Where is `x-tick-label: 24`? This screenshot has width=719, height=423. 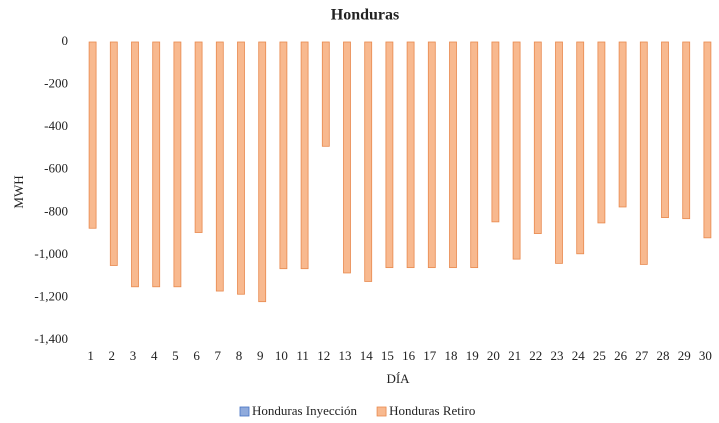
x-tick-label: 24 is located at coordinates (579, 355).